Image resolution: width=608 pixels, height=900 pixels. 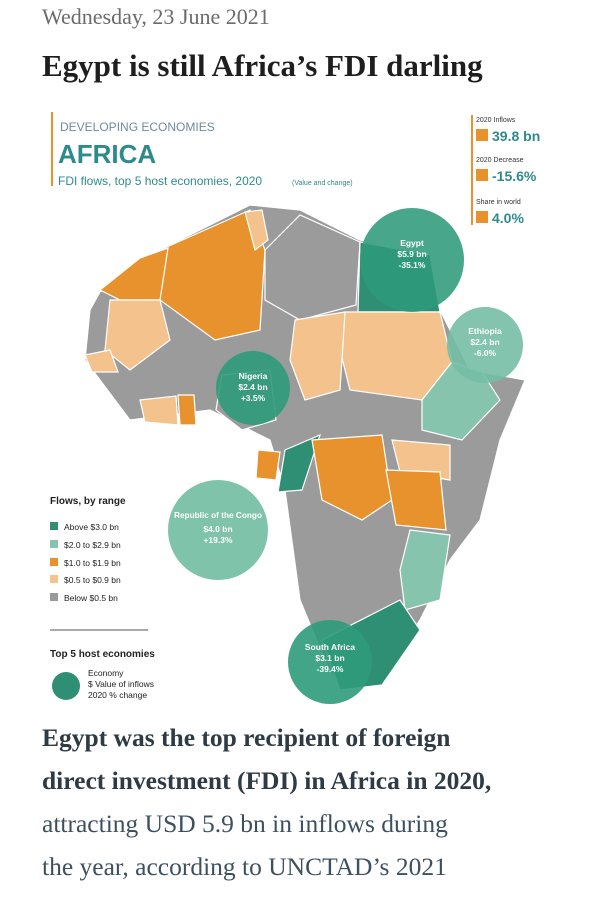 I want to click on bubble-change: -39.4%, so click(x=330, y=669).